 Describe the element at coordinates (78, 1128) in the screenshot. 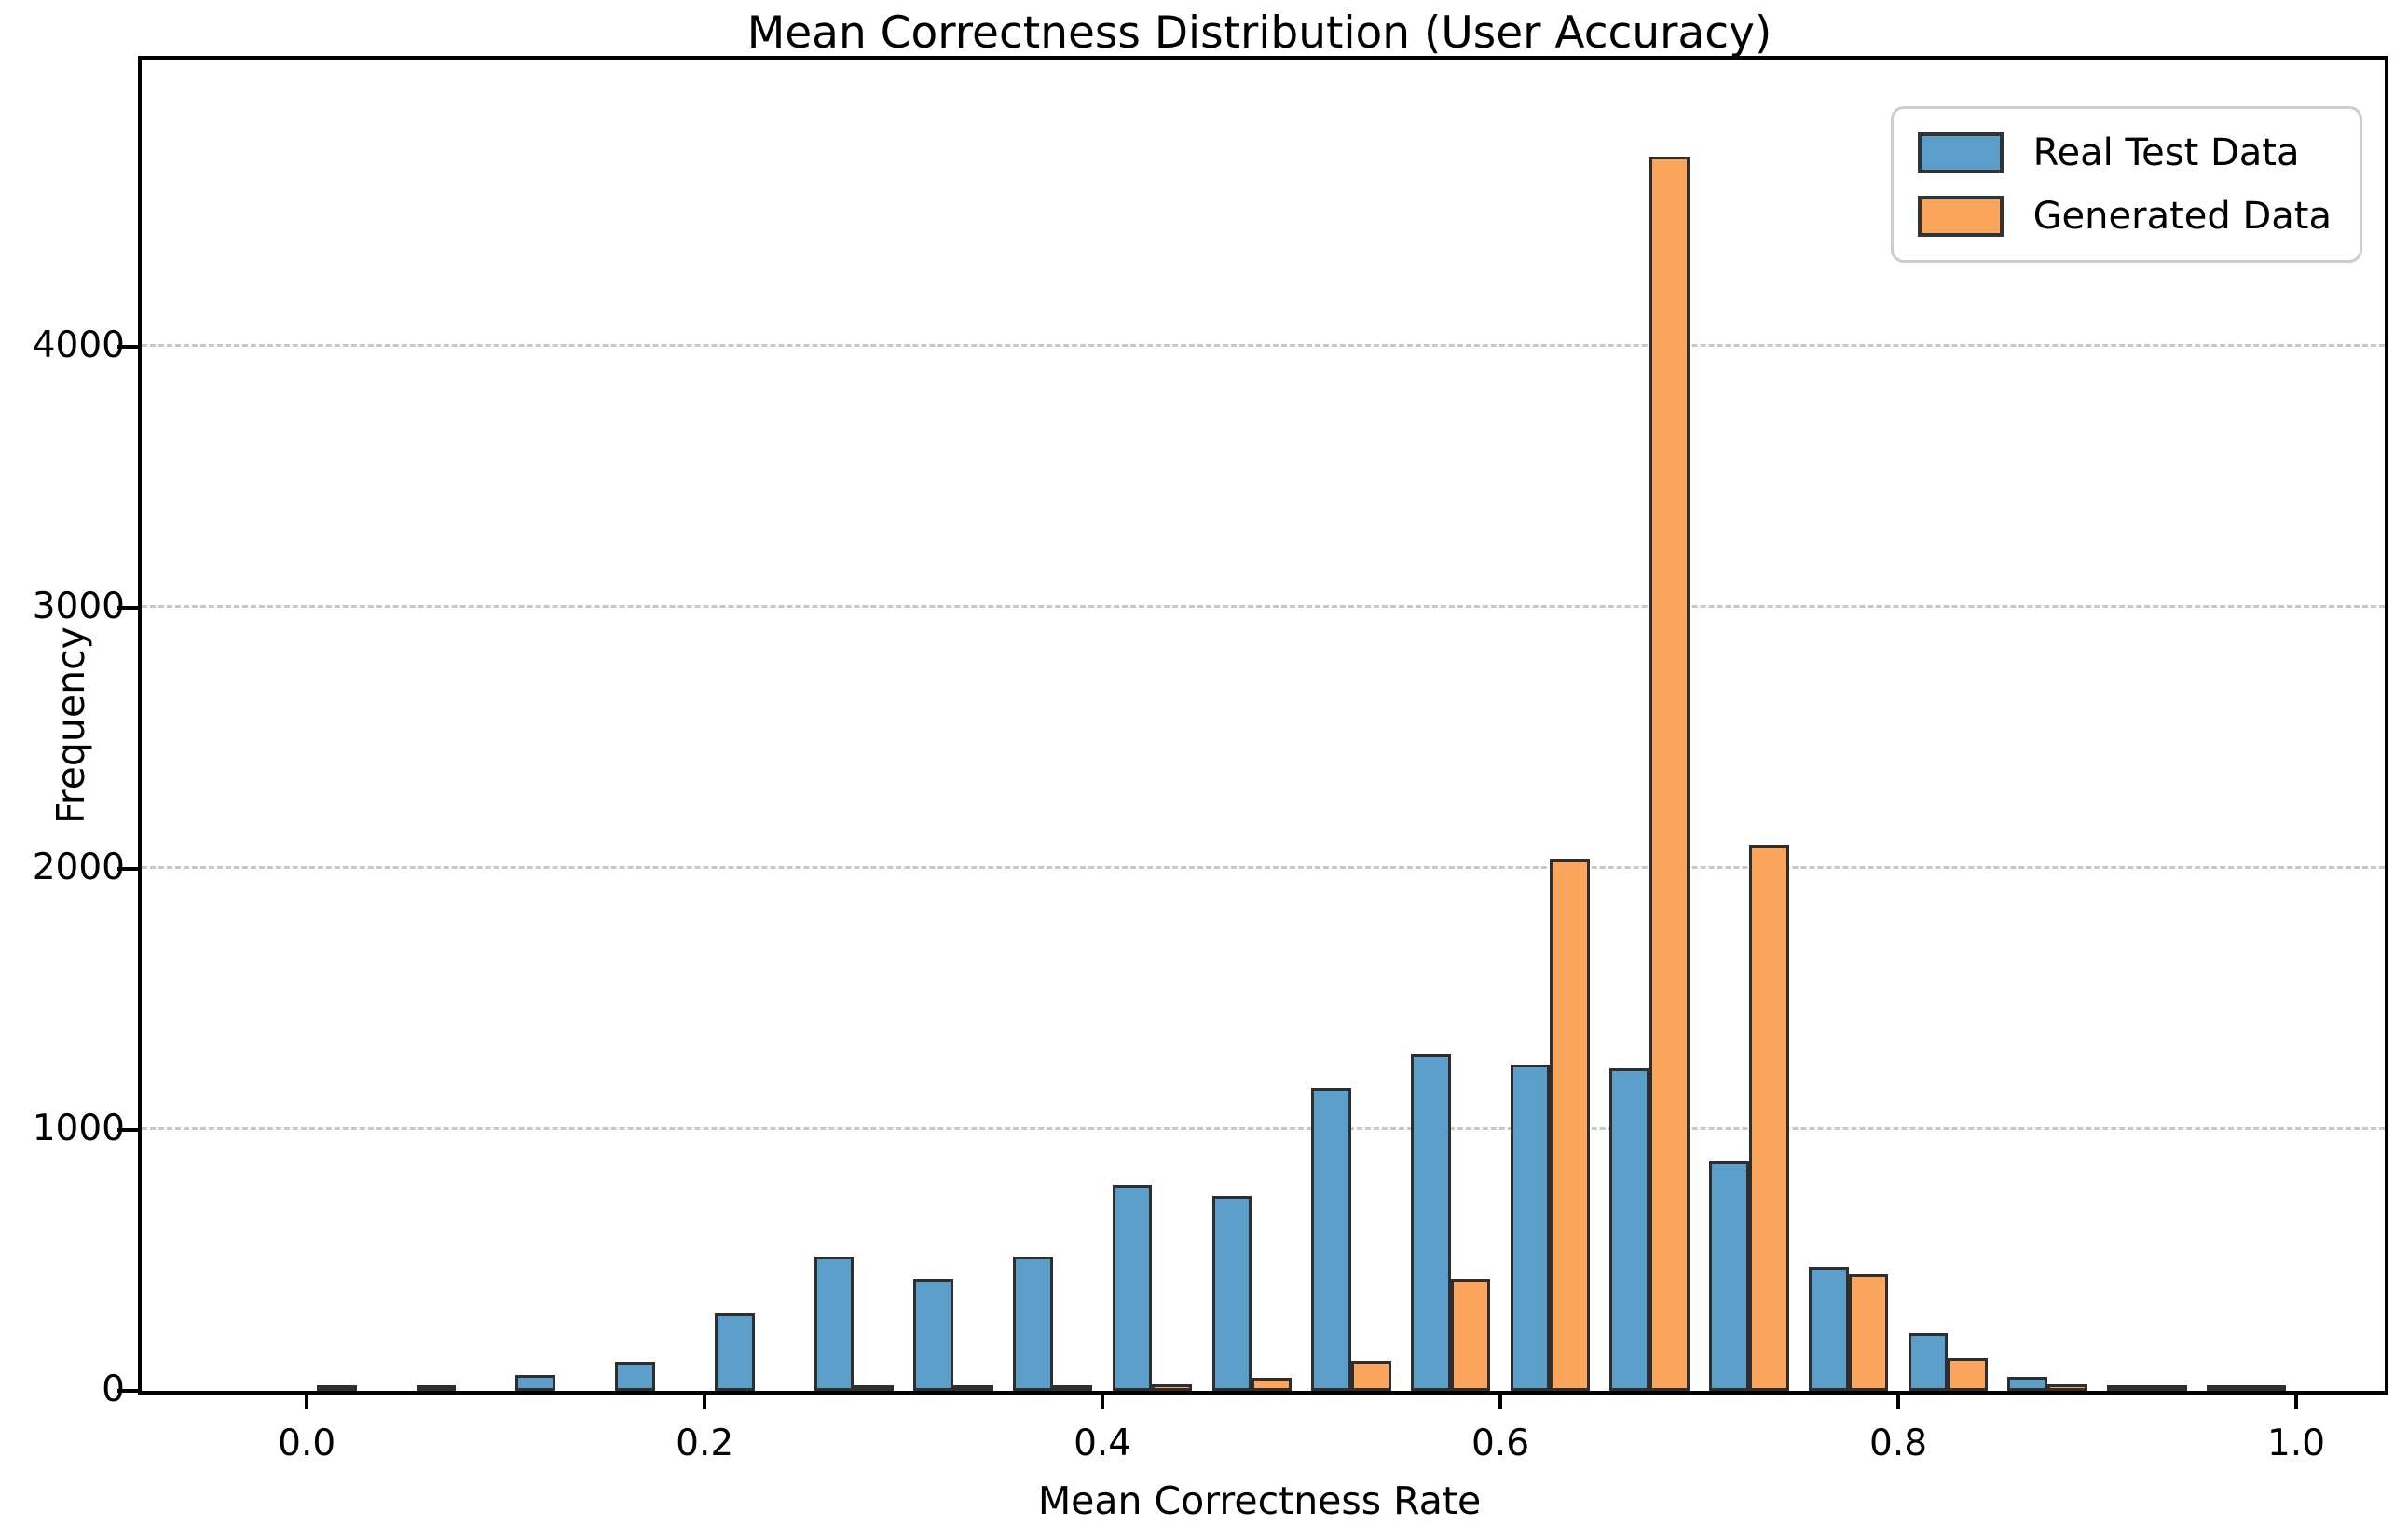

I see `y-tick-label-1000: 1000` at that location.